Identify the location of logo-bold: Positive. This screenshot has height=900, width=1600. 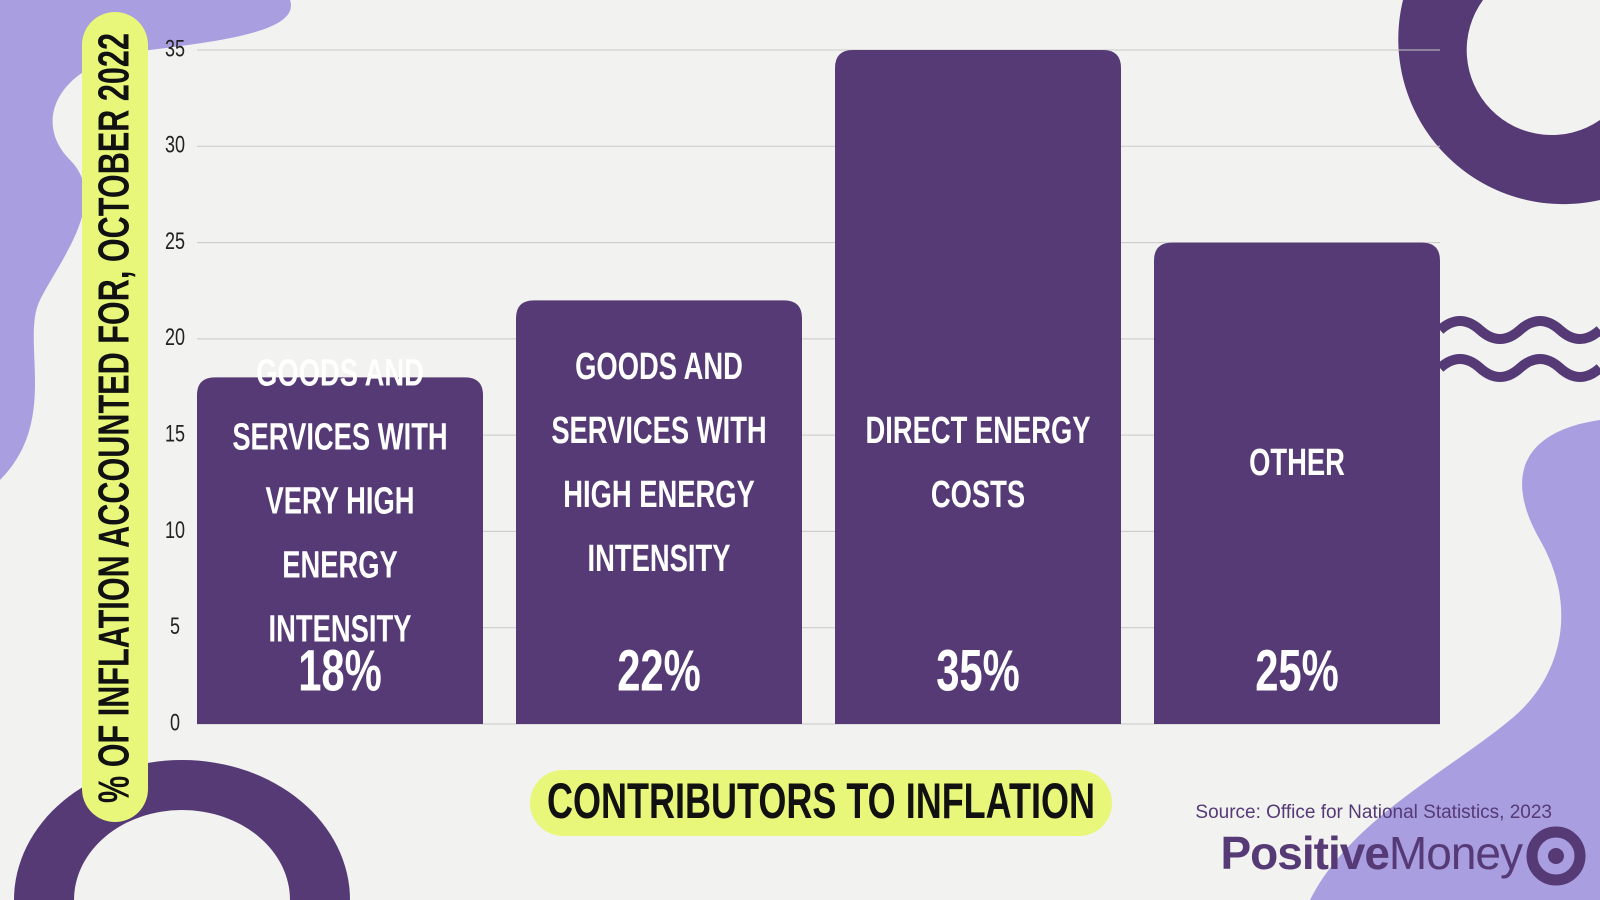
(1305, 853).